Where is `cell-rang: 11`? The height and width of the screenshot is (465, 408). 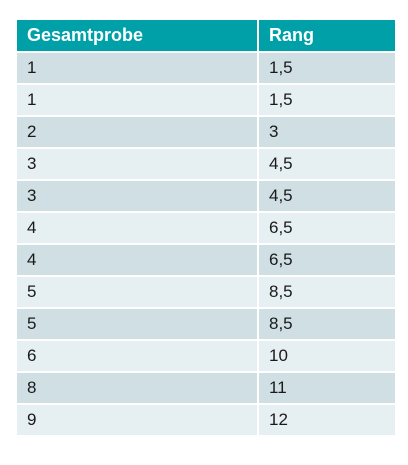
cell-rang: 11 is located at coordinates (326, 389).